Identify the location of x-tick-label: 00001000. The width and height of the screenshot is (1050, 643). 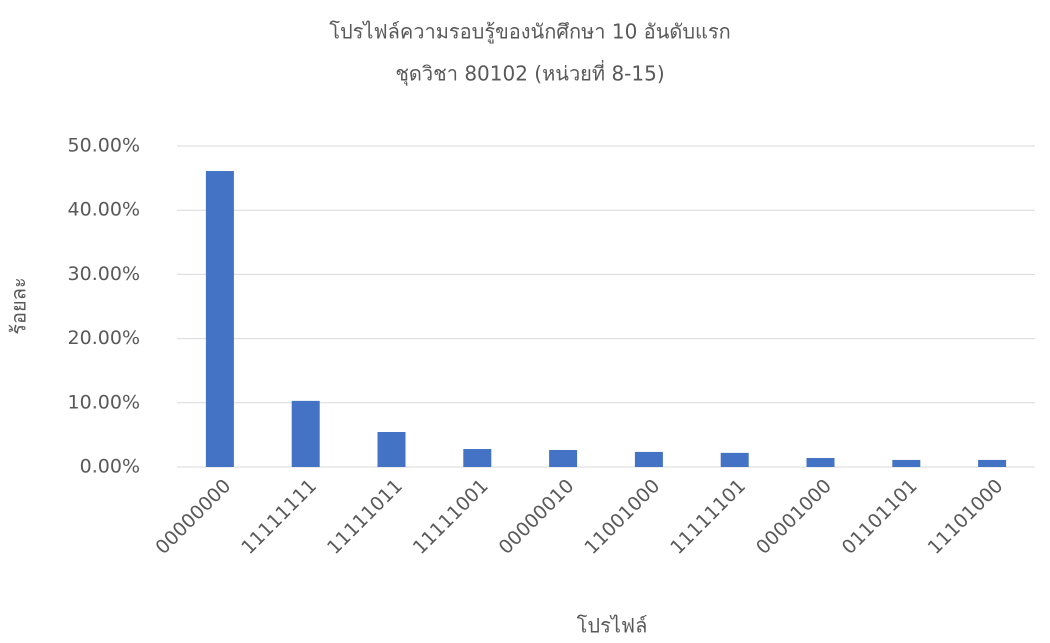
(794, 517).